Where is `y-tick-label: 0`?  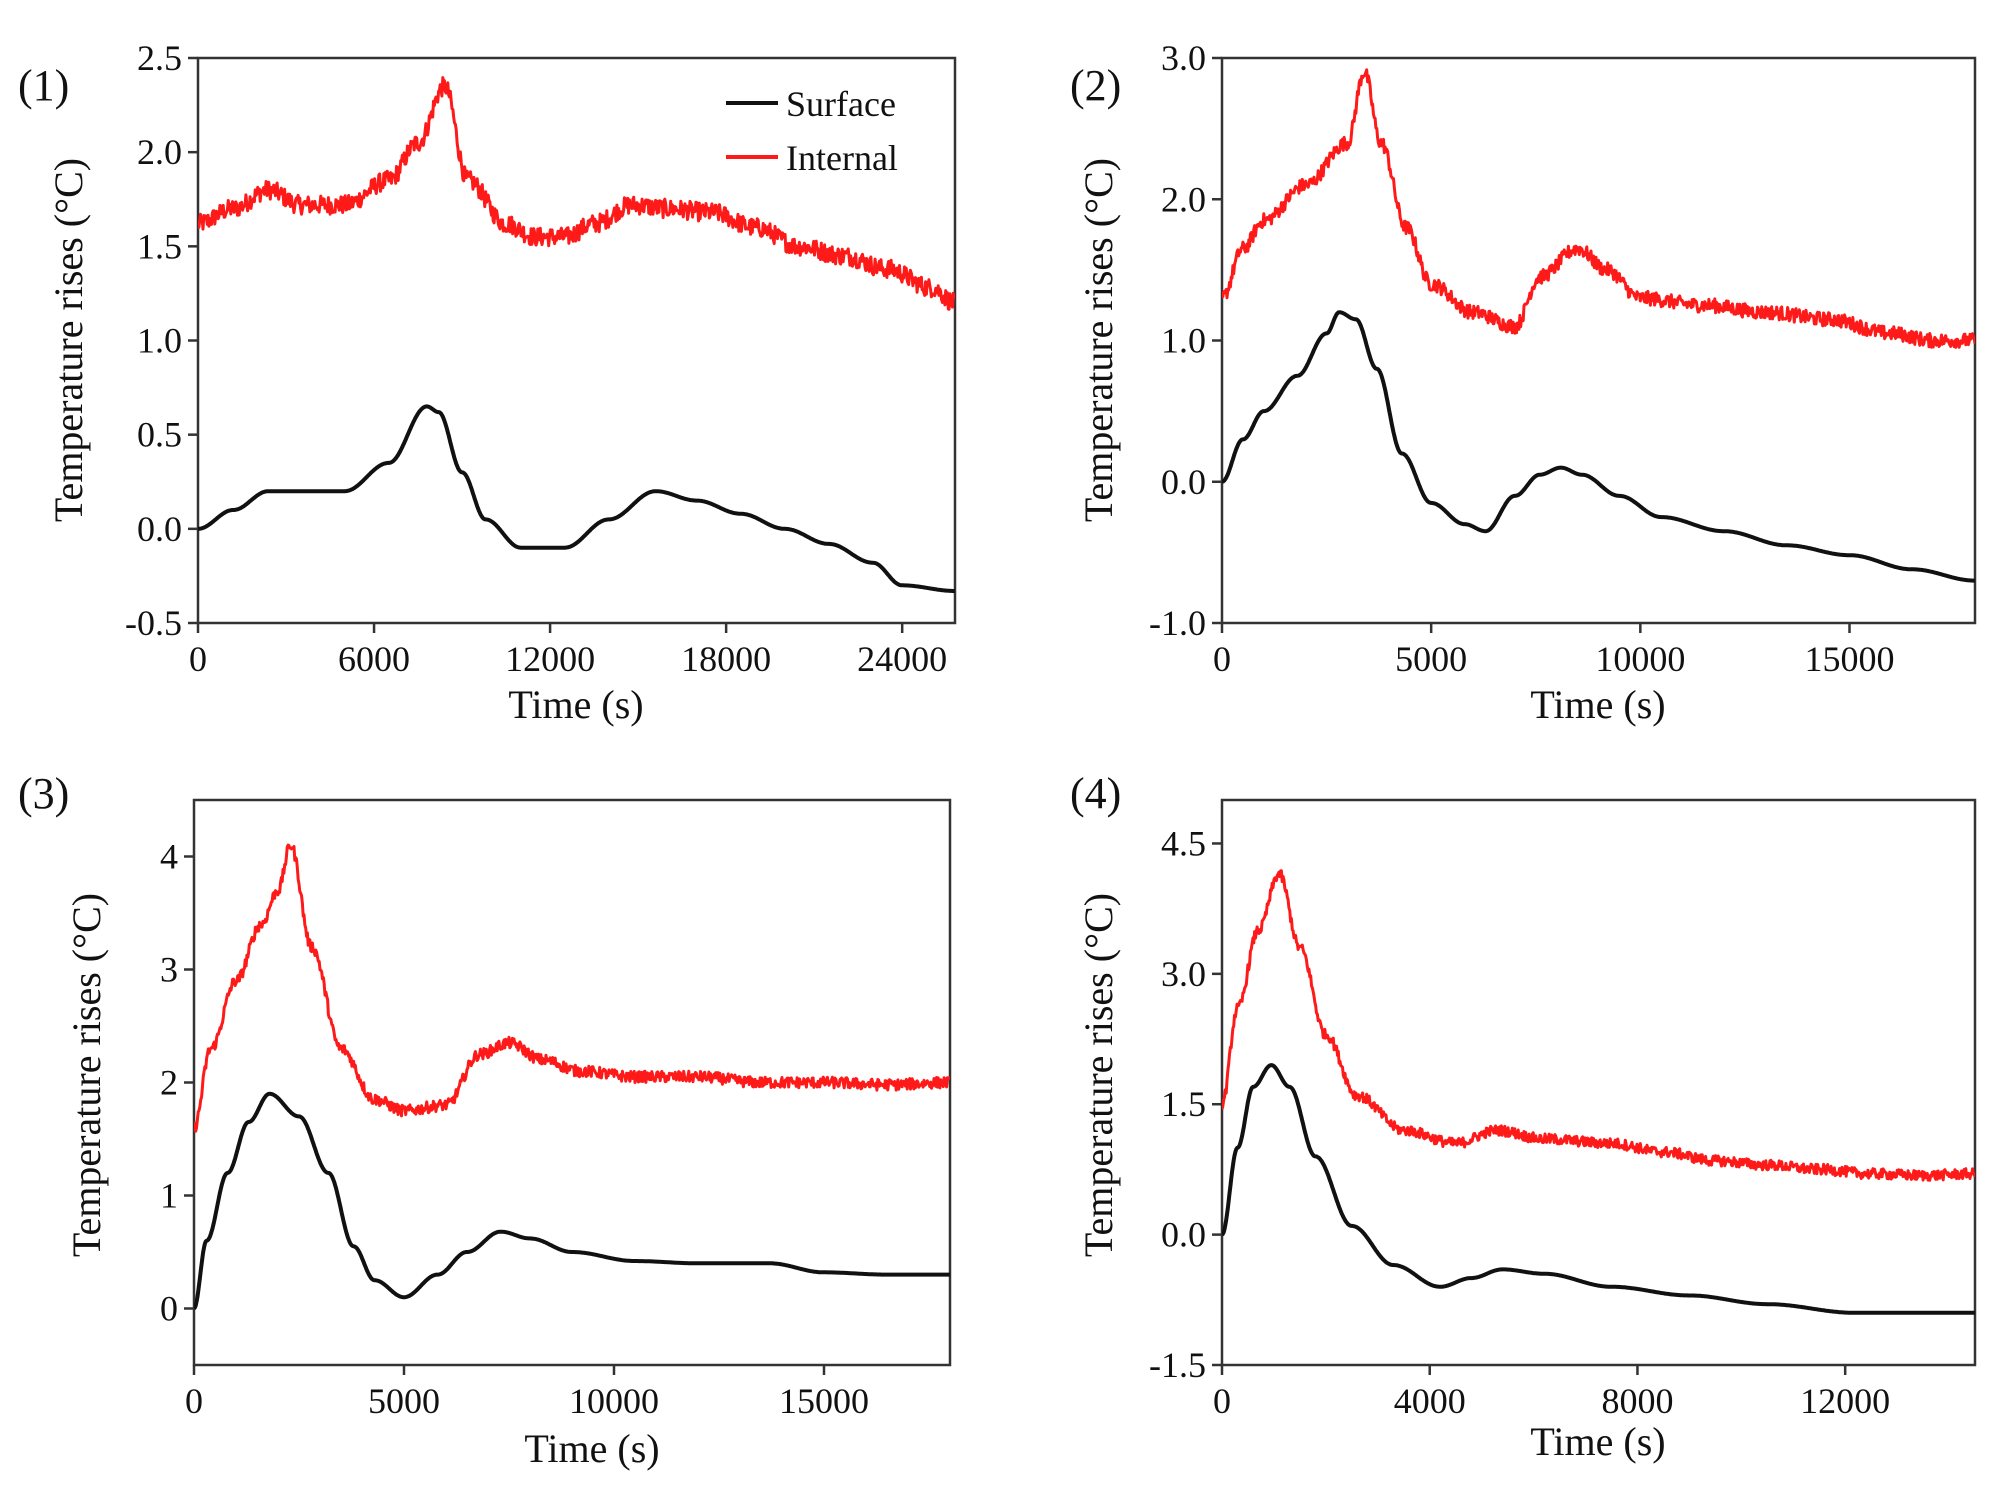
y-tick-label: 0 is located at coordinates (169, 1309).